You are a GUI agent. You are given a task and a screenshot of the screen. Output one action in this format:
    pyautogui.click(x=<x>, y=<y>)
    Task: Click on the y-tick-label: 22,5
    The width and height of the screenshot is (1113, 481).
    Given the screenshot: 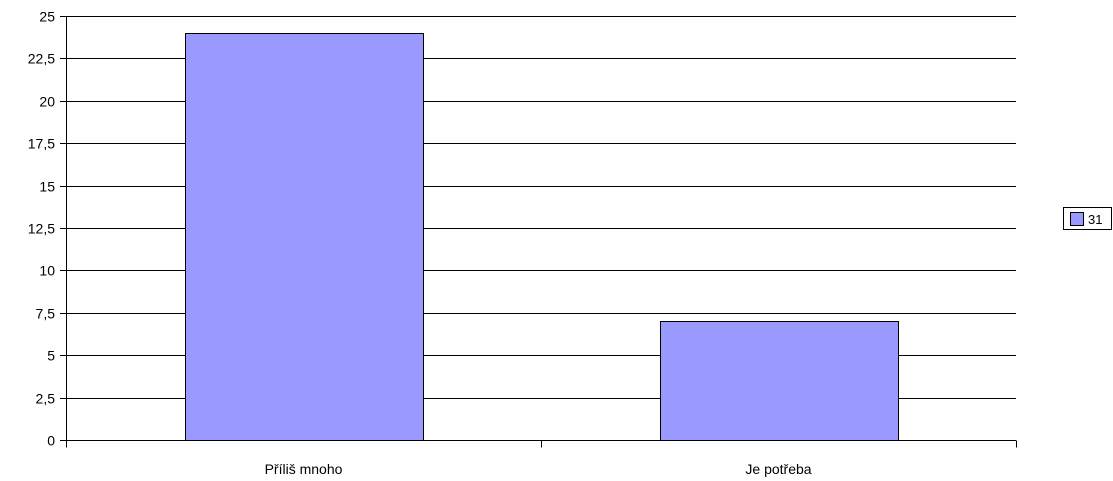 What is the action you would take?
    pyautogui.click(x=41, y=59)
    